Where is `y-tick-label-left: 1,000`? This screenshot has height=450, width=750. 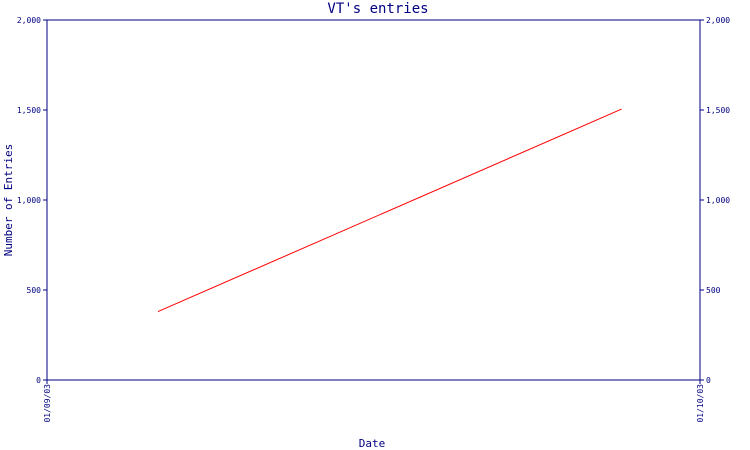
y-tick-label-left: 1,000 is located at coordinates (29, 200).